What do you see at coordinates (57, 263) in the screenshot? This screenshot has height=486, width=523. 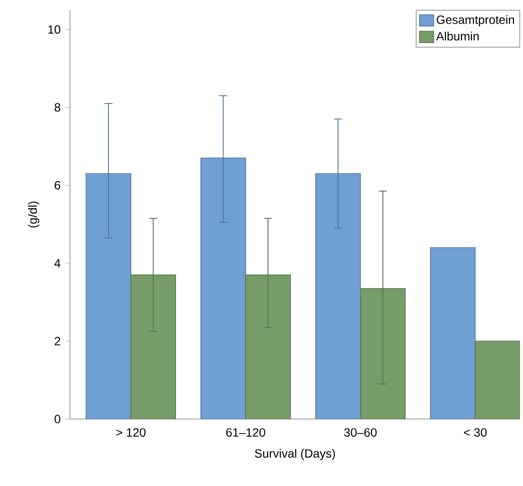 I see `y-tick-label: 4` at bounding box center [57, 263].